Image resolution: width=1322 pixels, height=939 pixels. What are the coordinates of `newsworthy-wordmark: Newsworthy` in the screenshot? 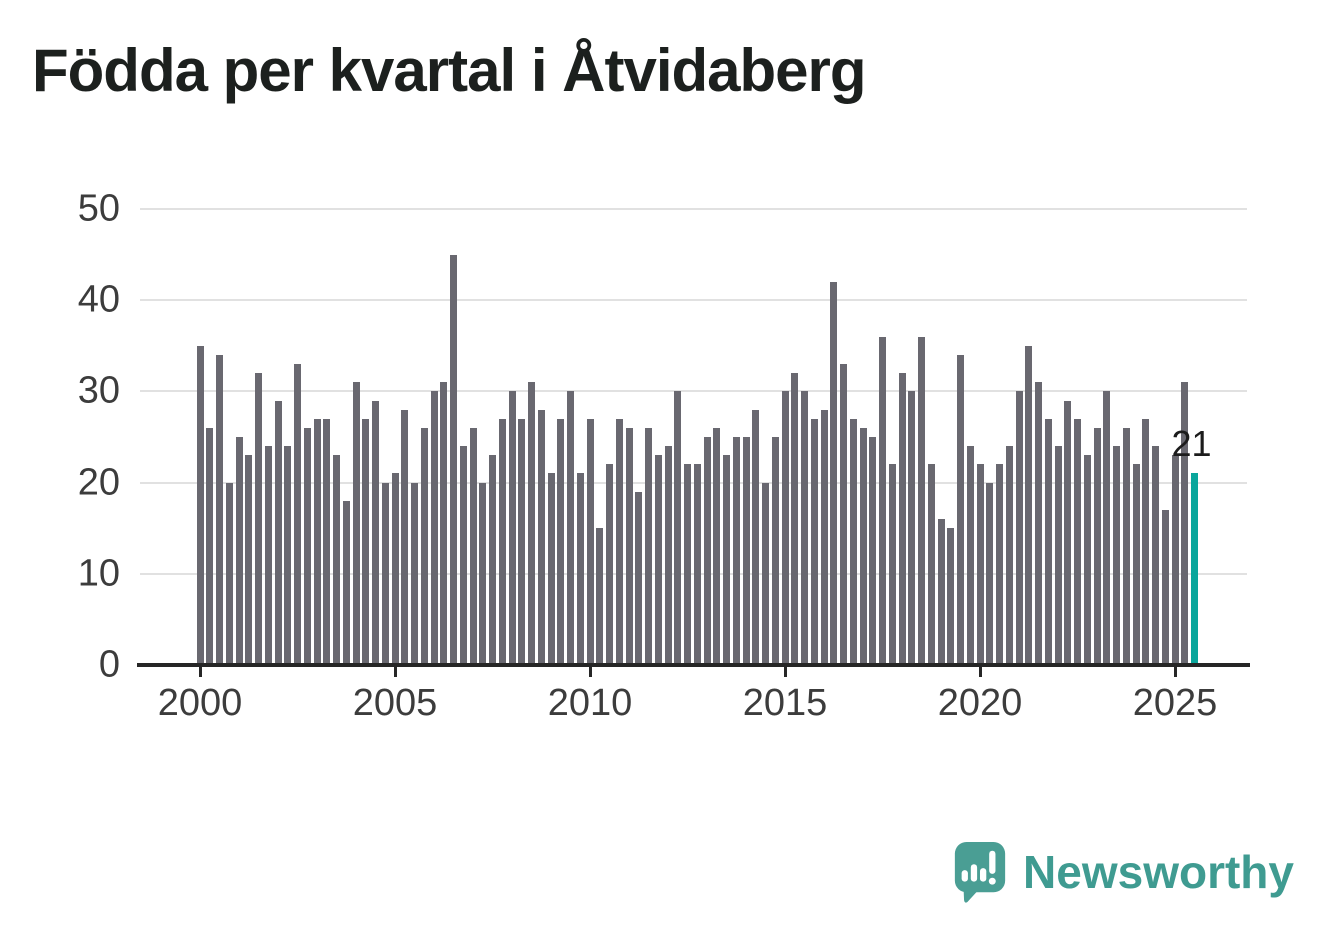 It's located at (1158, 872).